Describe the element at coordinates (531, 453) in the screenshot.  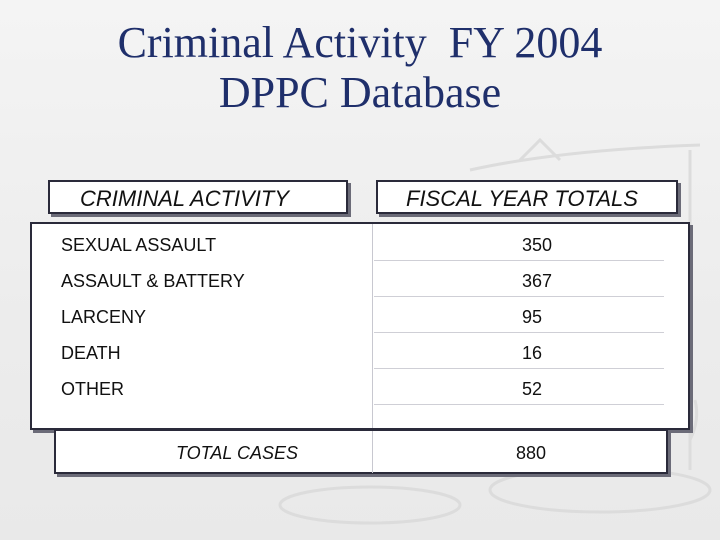
I see `total-cases-value: 880` at that location.